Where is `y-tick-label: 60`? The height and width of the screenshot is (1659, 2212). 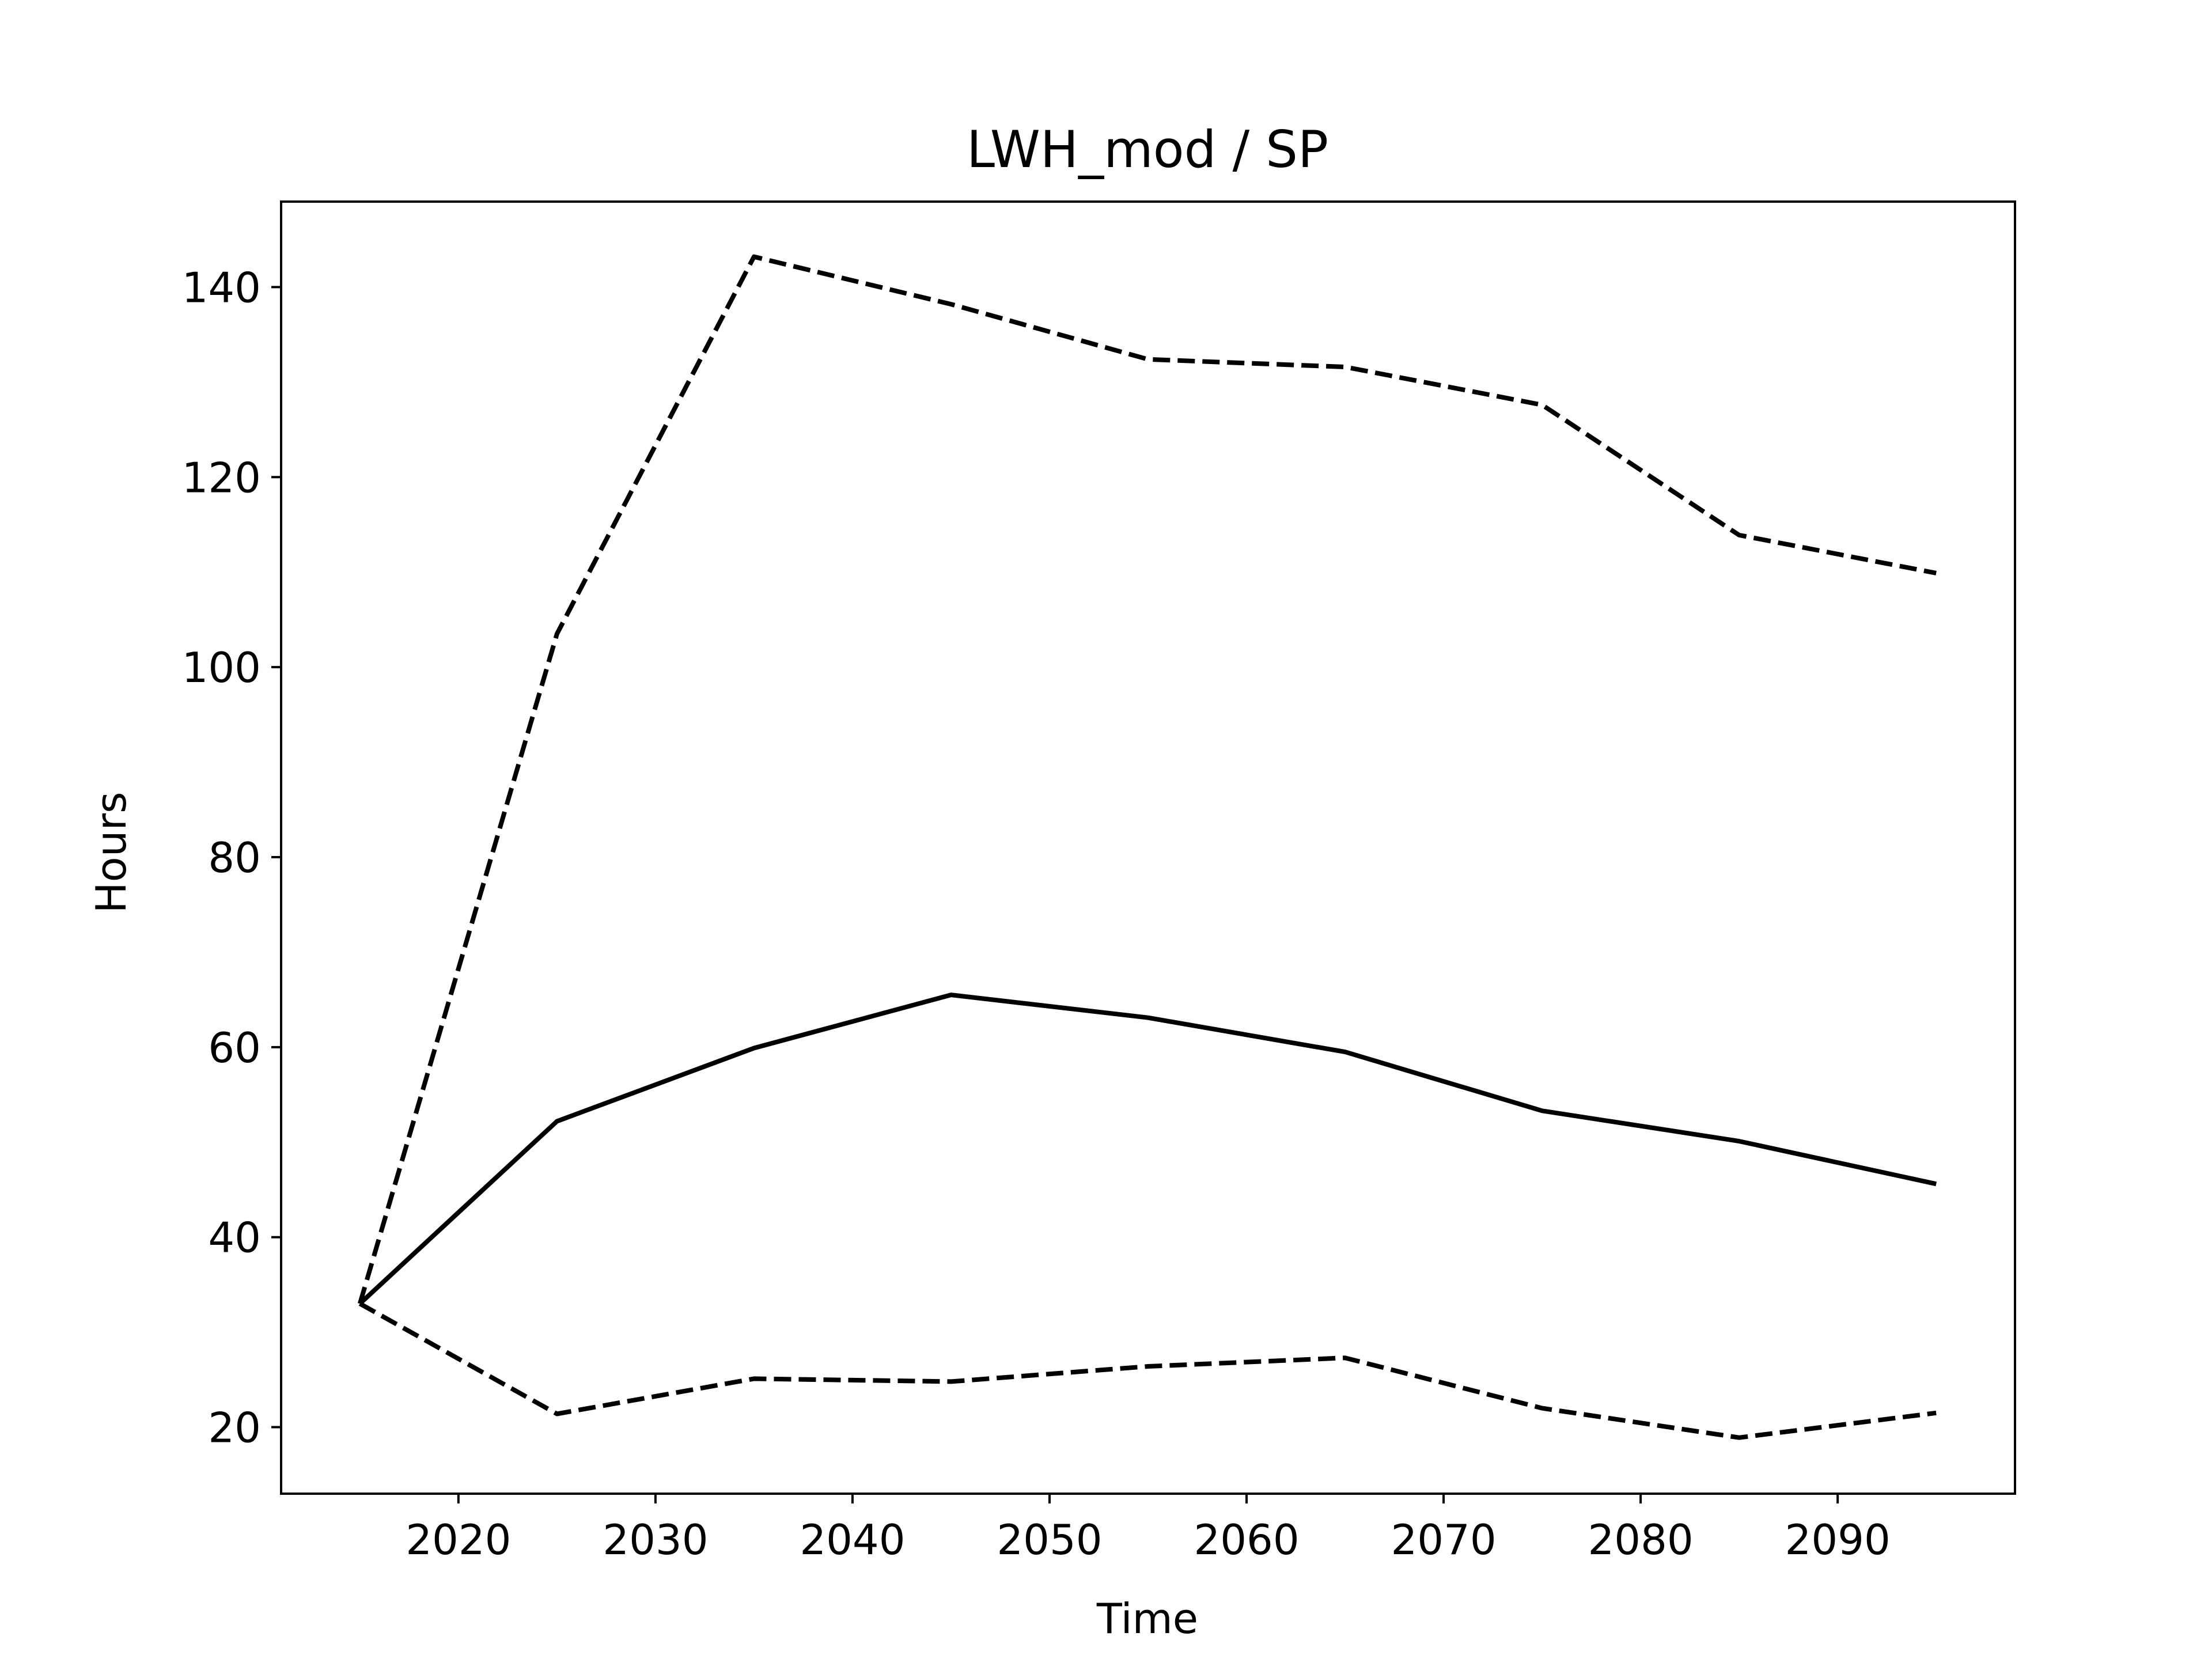
y-tick-label: 60 is located at coordinates (234, 1048).